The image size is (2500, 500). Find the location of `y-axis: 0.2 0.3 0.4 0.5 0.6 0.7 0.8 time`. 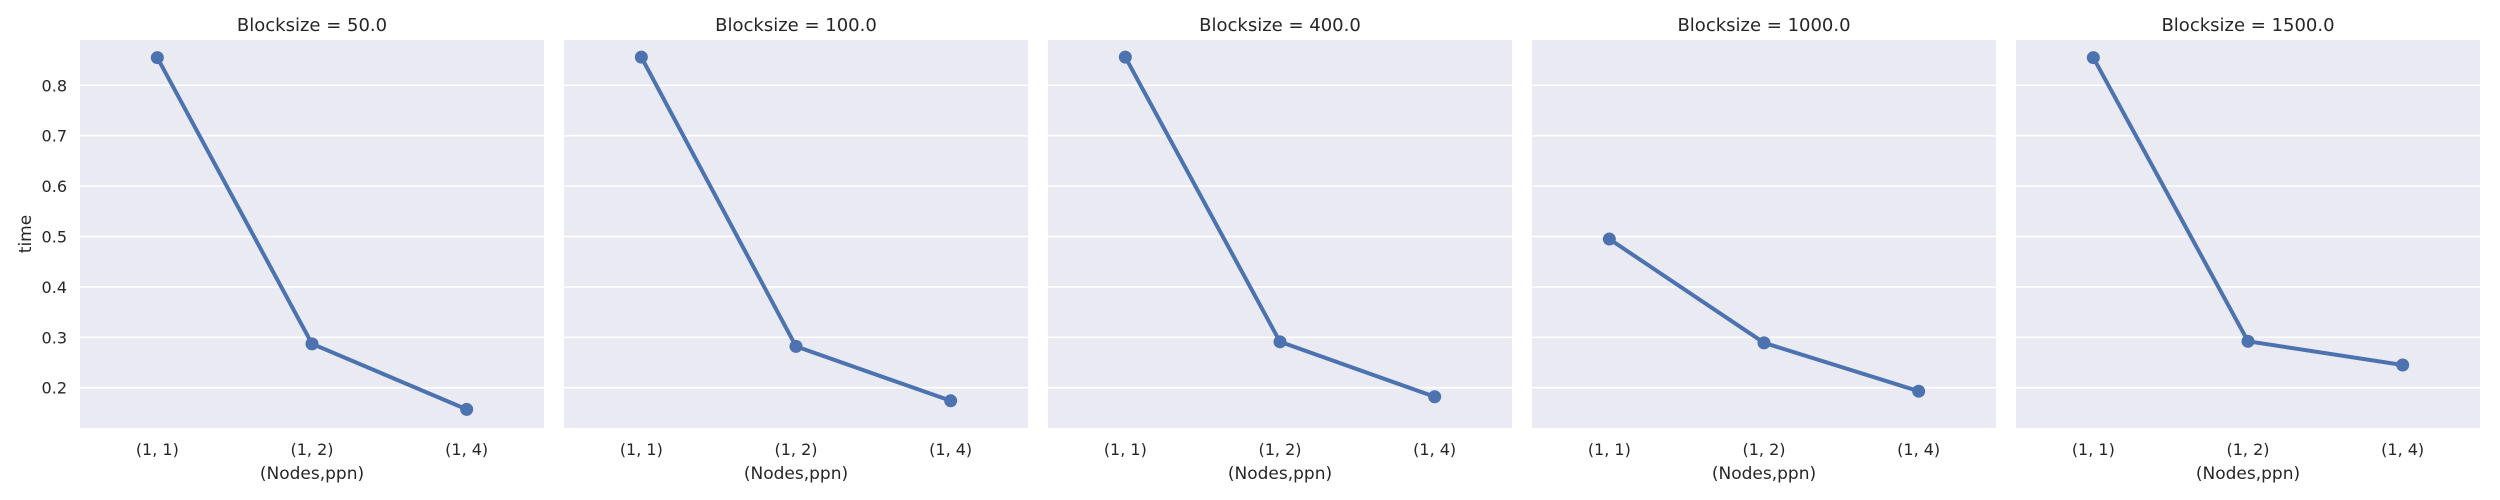

y-axis: 0.2 0.3 0.4 0.5 0.6 0.7 0.8 time is located at coordinates (41, 236).